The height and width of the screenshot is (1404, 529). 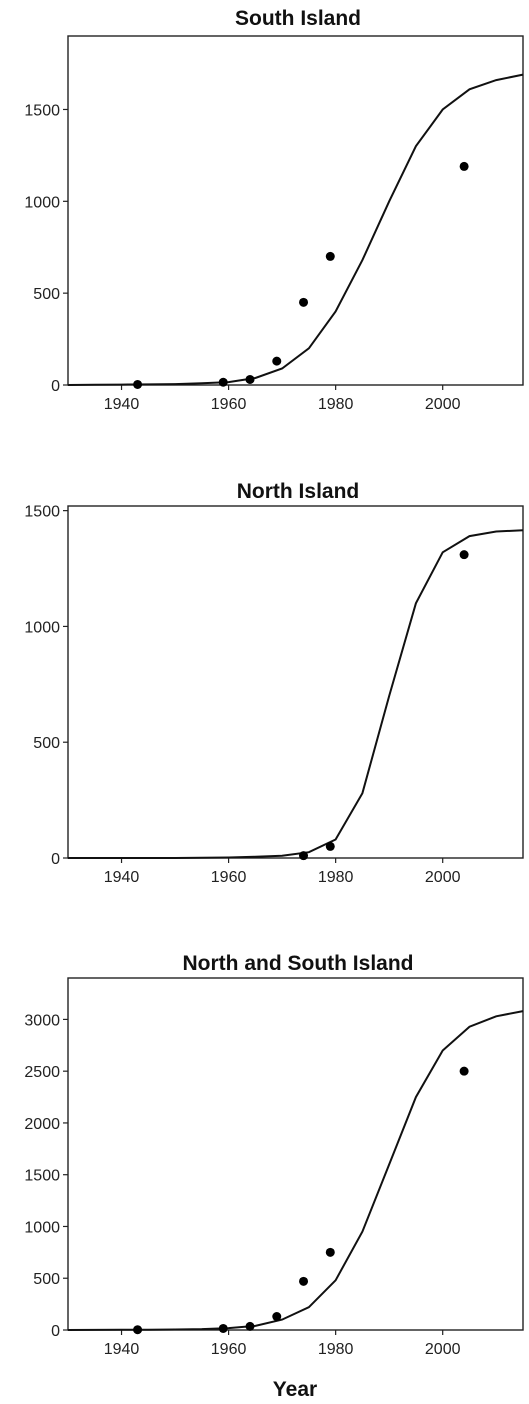 I want to click on chart-title-north-island: North Island, so click(x=298, y=491).